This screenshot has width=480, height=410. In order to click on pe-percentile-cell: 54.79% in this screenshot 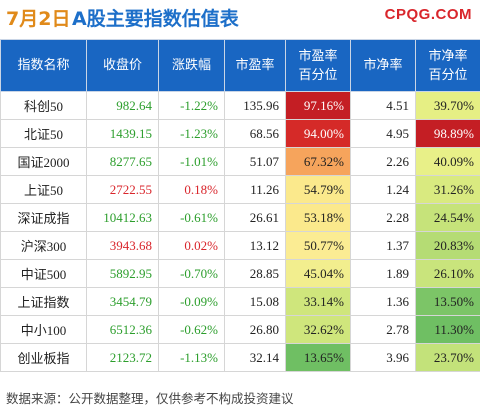, I will do `click(318, 189)`.